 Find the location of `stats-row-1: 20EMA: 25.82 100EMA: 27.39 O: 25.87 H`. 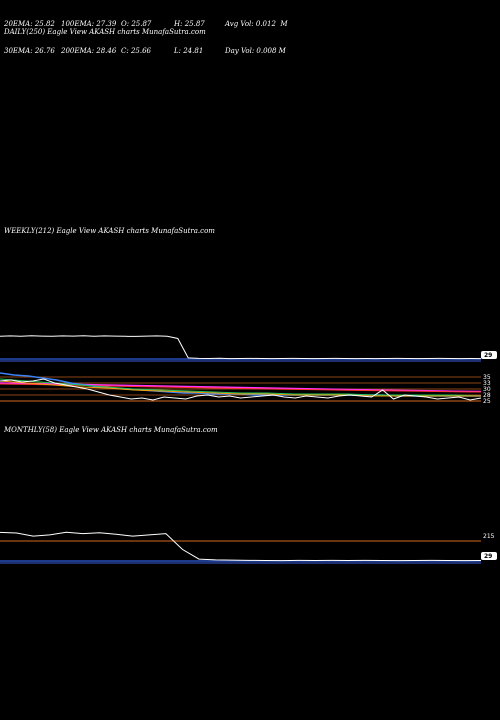

stats-row-1: 20EMA: 25.82 100EMA: 27.39 O: 25.87 H is located at coordinates (154, 24).